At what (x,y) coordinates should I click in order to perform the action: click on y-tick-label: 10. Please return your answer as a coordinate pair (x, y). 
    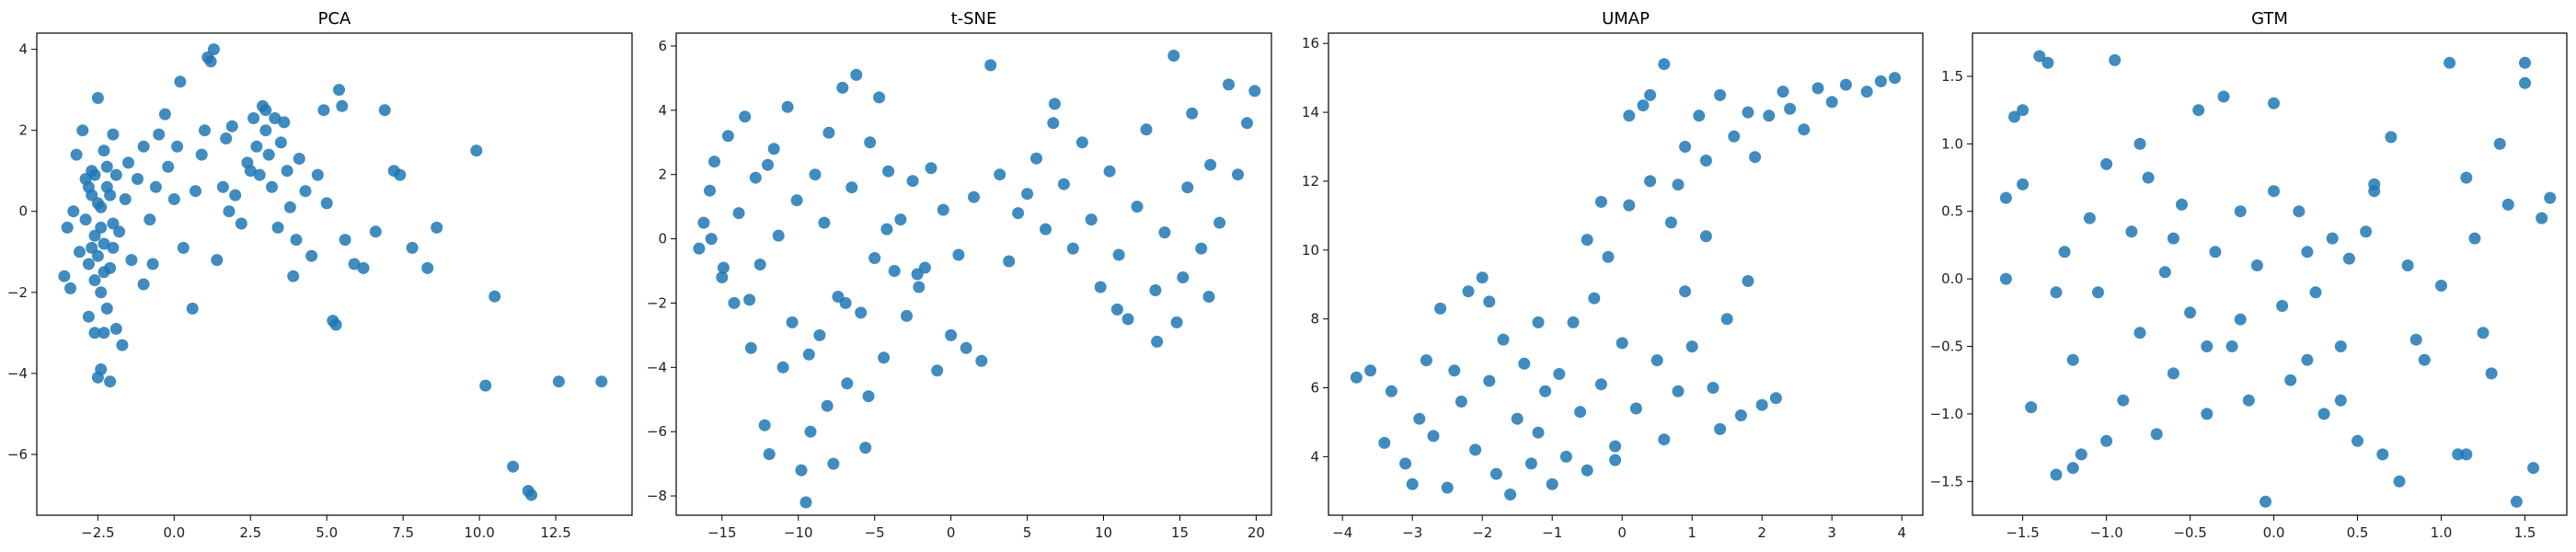
    Looking at the image, I should click on (1310, 251).